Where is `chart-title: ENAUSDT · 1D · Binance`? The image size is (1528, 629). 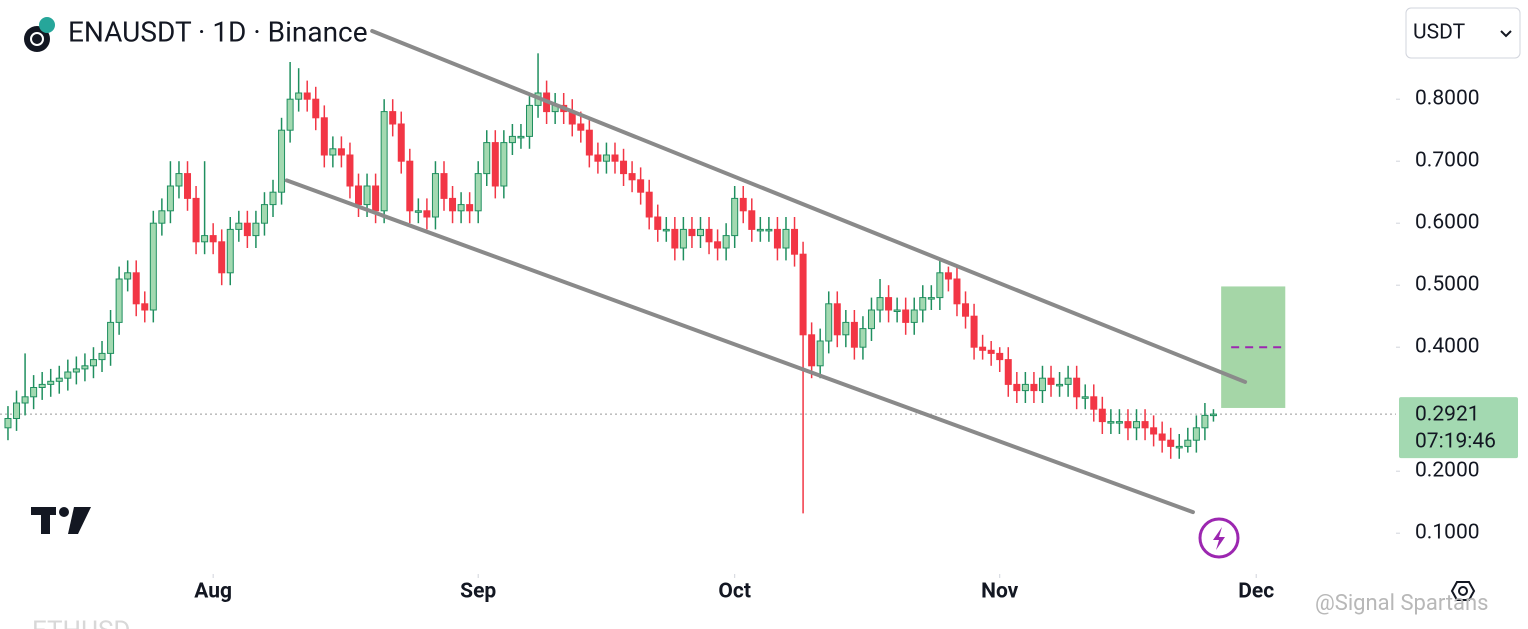
chart-title: ENAUSDT · 1D · Binance is located at coordinates (218, 31).